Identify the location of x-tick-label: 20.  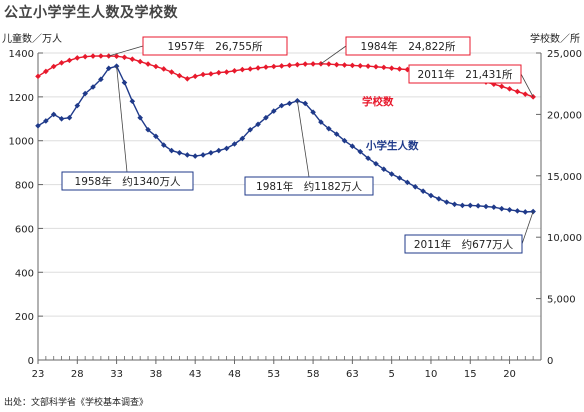
(509, 374).